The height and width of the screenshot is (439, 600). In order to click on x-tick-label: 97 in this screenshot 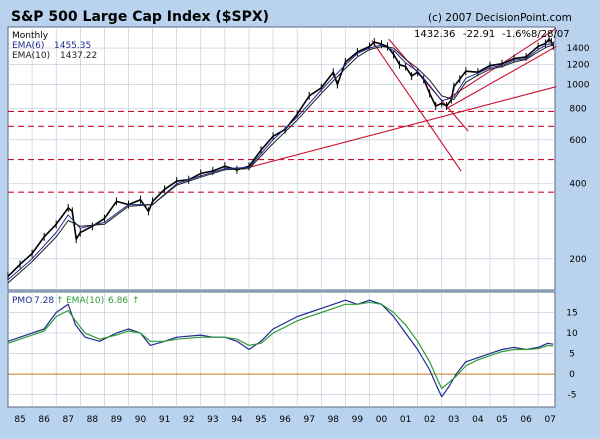, I will do `click(308, 420)`.